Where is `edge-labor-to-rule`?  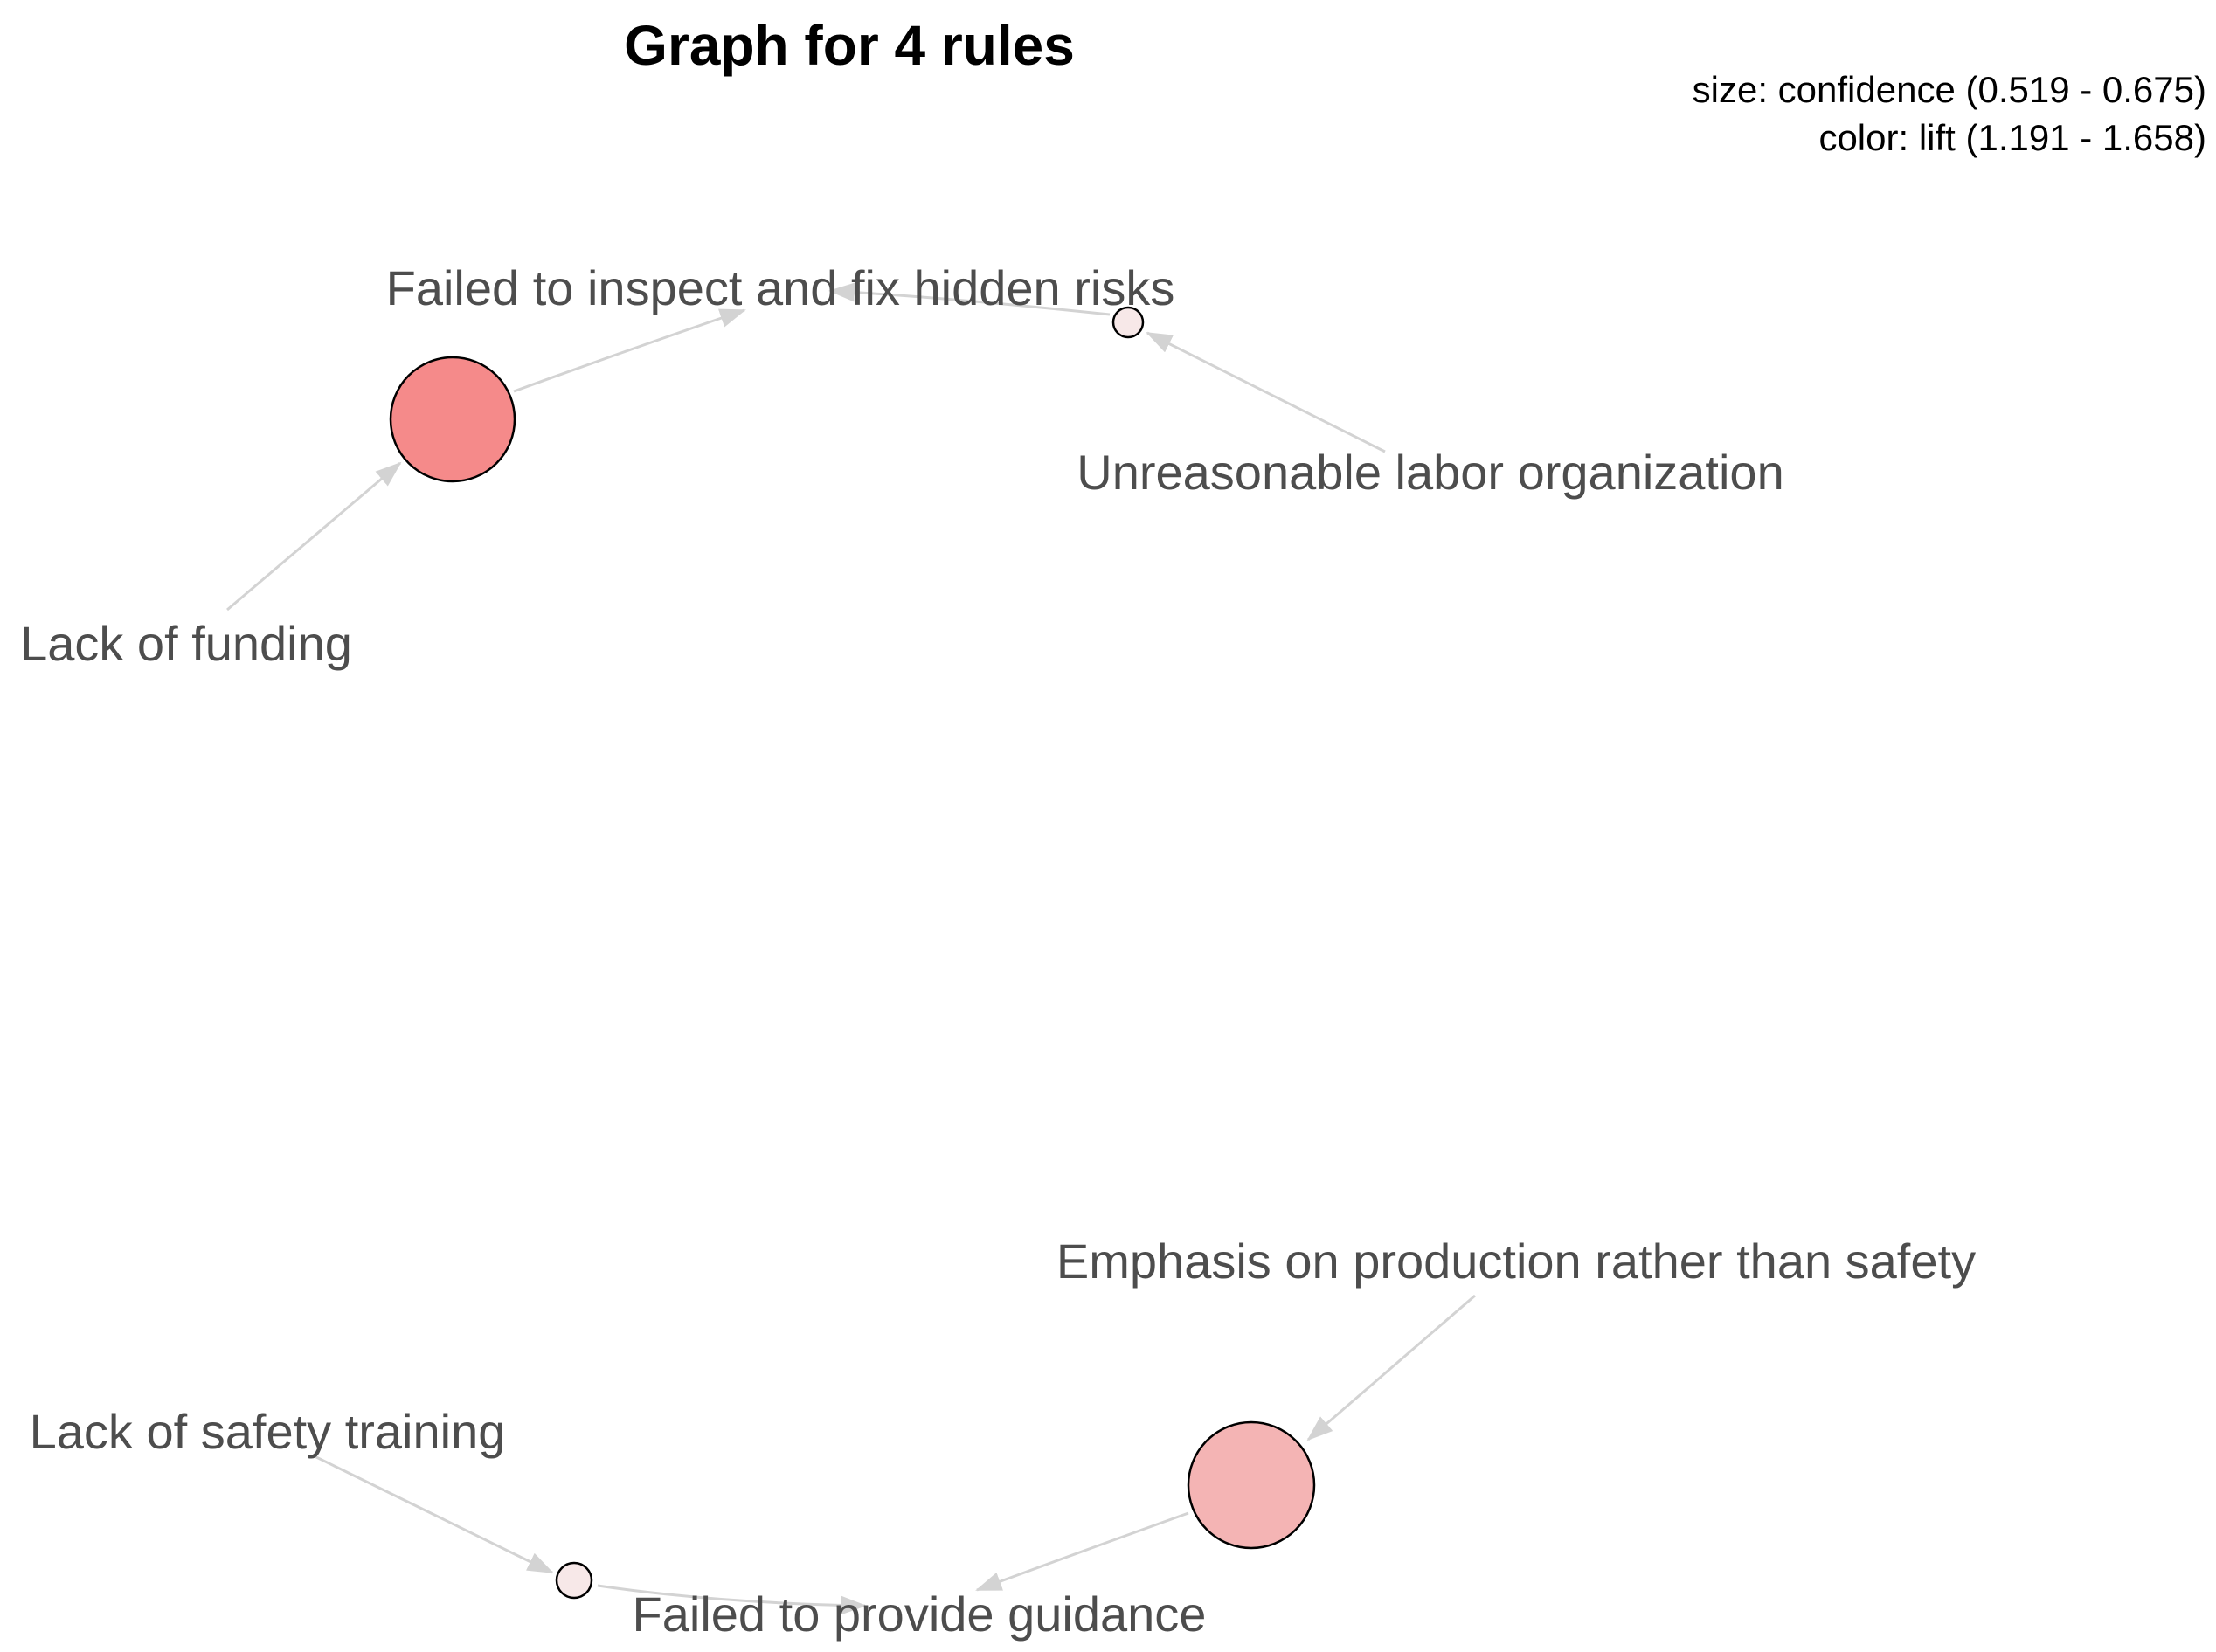
edge-labor-to-rule is located at coordinates (1266, 392).